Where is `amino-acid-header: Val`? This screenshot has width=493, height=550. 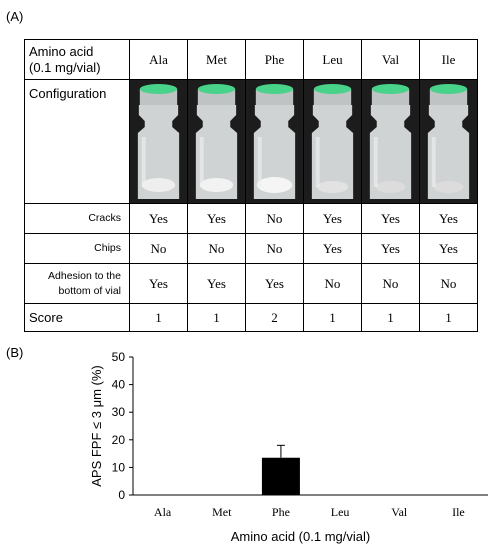 amino-acid-header: Val is located at coordinates (390, 59).